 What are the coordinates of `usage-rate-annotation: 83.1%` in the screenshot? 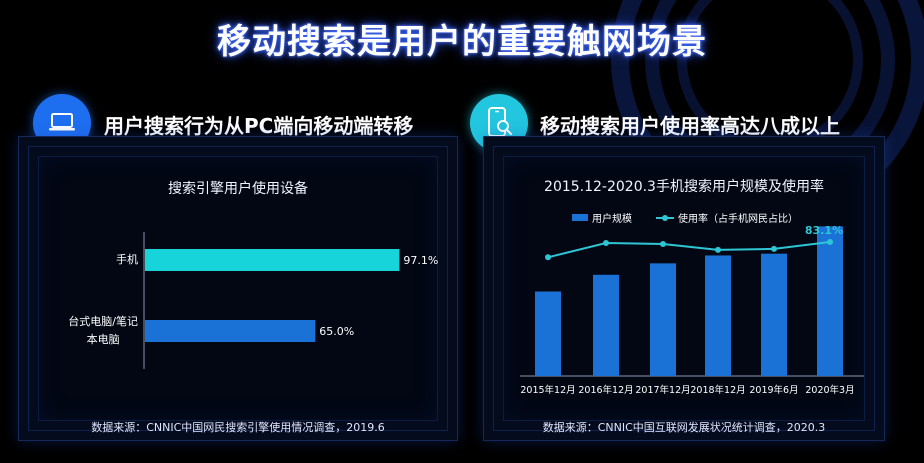 It's located at (824, 230).